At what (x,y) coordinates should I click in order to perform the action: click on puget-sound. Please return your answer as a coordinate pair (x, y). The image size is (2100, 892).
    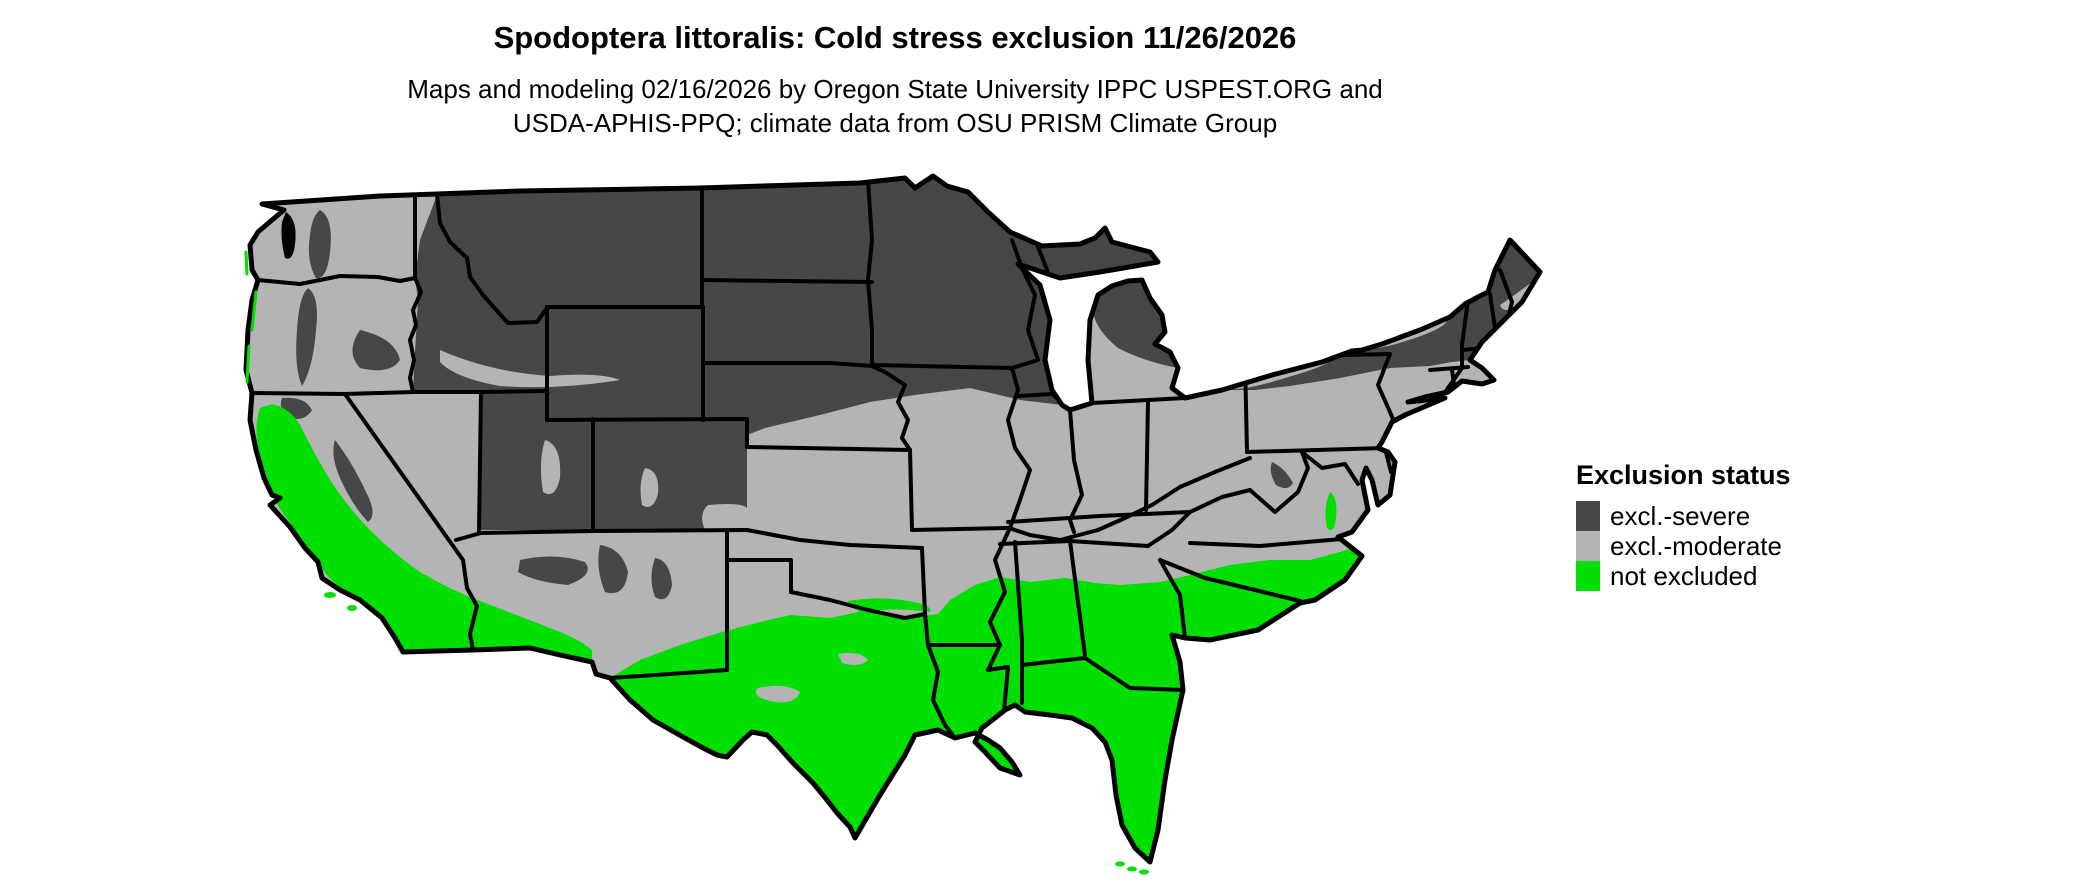
    Looking at the image, I should click on (288, 235).